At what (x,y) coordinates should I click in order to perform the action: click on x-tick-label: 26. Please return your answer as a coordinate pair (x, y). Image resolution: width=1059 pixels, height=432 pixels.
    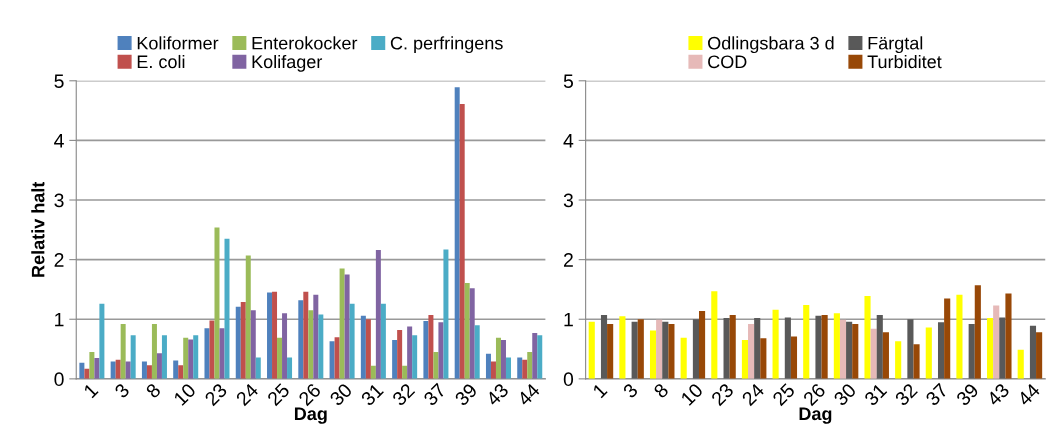
    Looking at the image, I should click on (309, 394).